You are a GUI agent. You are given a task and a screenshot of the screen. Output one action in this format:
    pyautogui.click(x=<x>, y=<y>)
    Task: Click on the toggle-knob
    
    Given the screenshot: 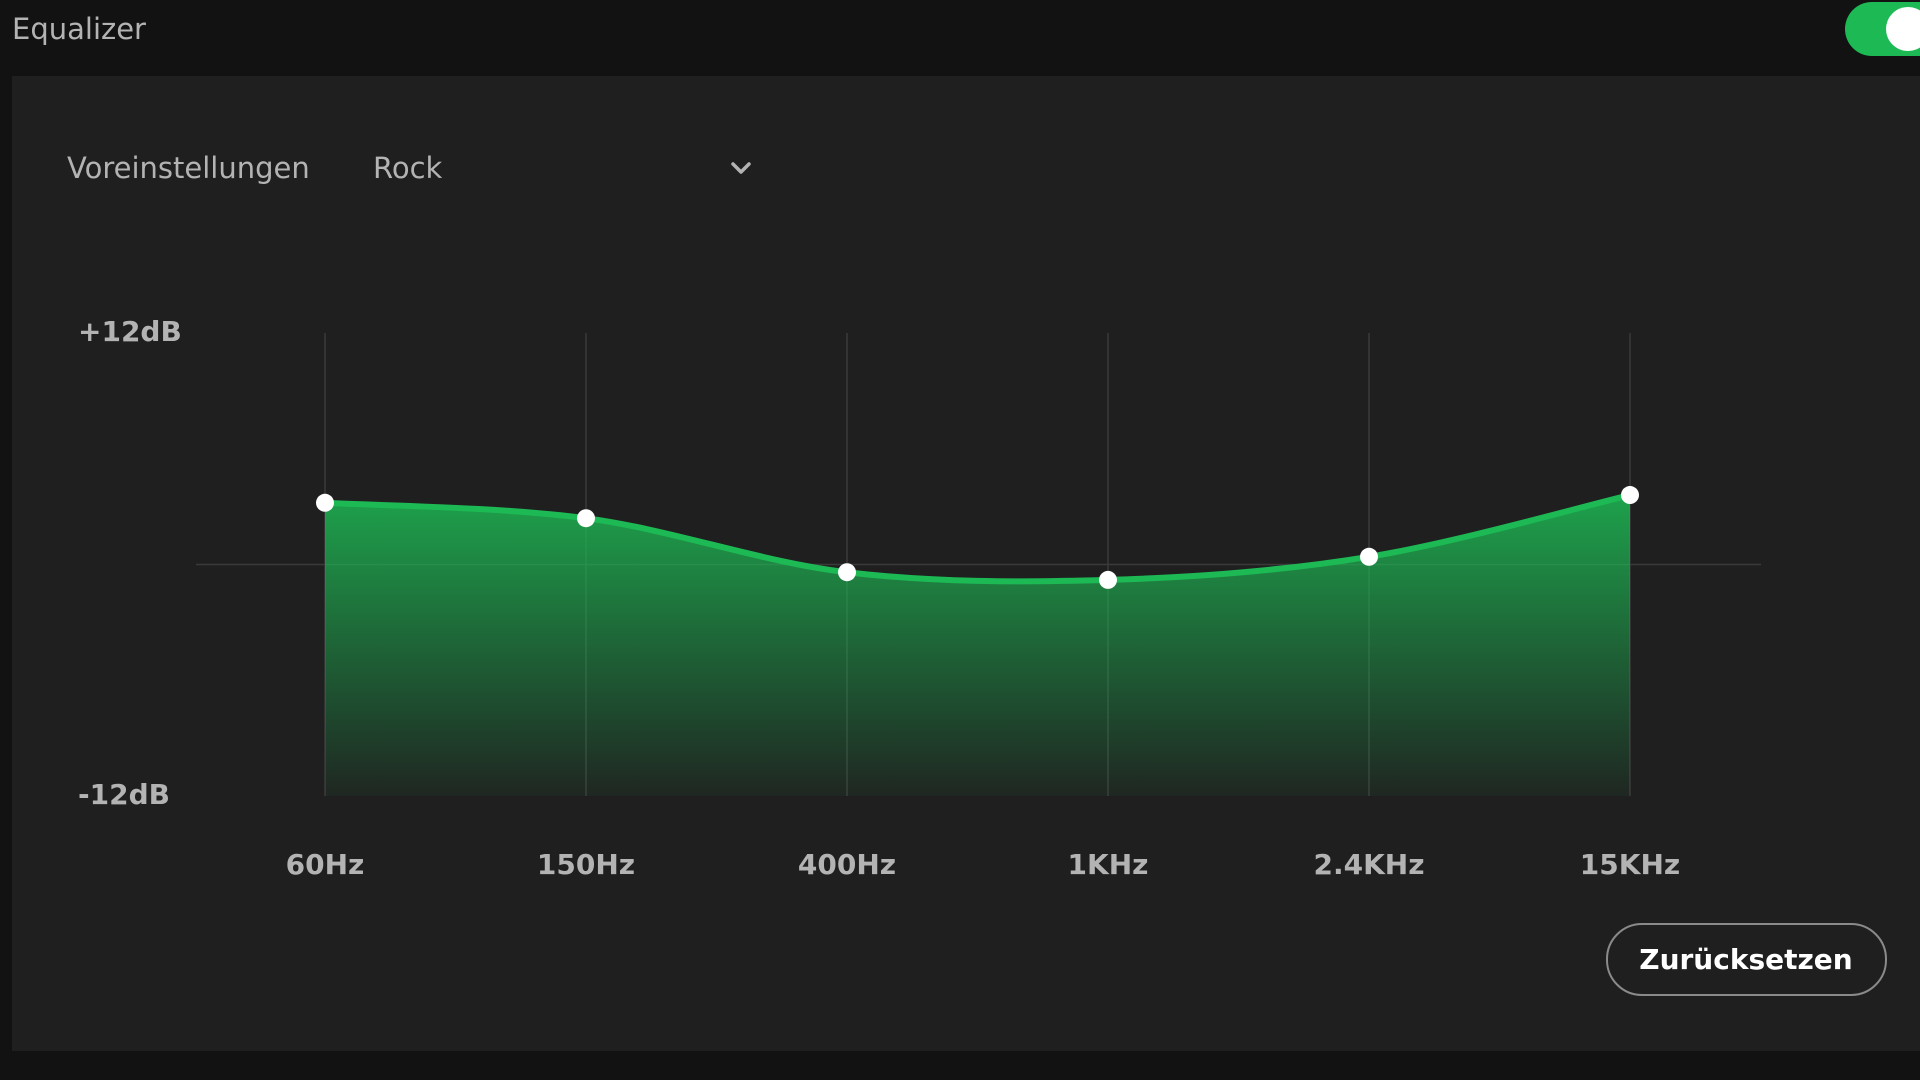 What is the action you would take?
    pyautogui.click(x=1903, y=29)
    